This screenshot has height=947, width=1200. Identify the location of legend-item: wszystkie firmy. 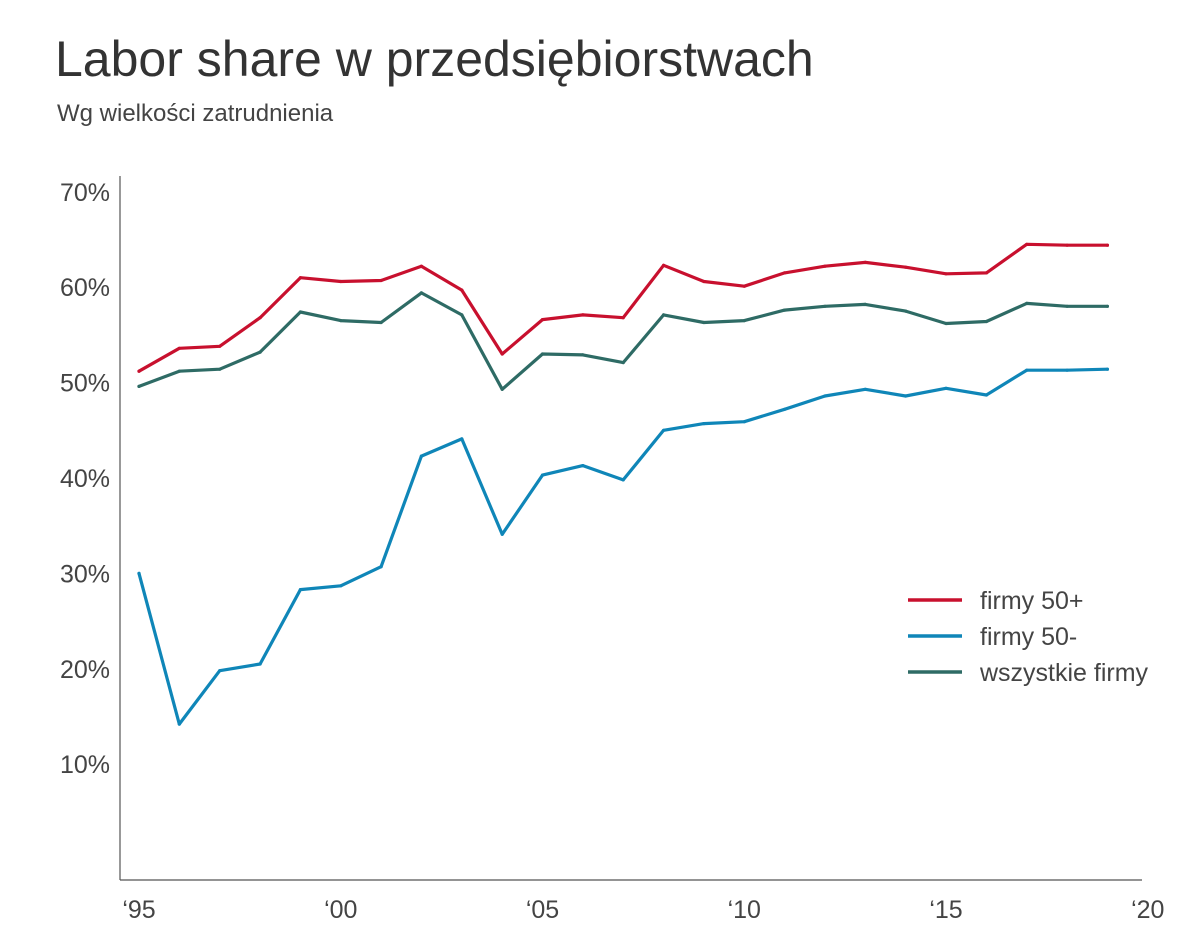
(1028, 673).